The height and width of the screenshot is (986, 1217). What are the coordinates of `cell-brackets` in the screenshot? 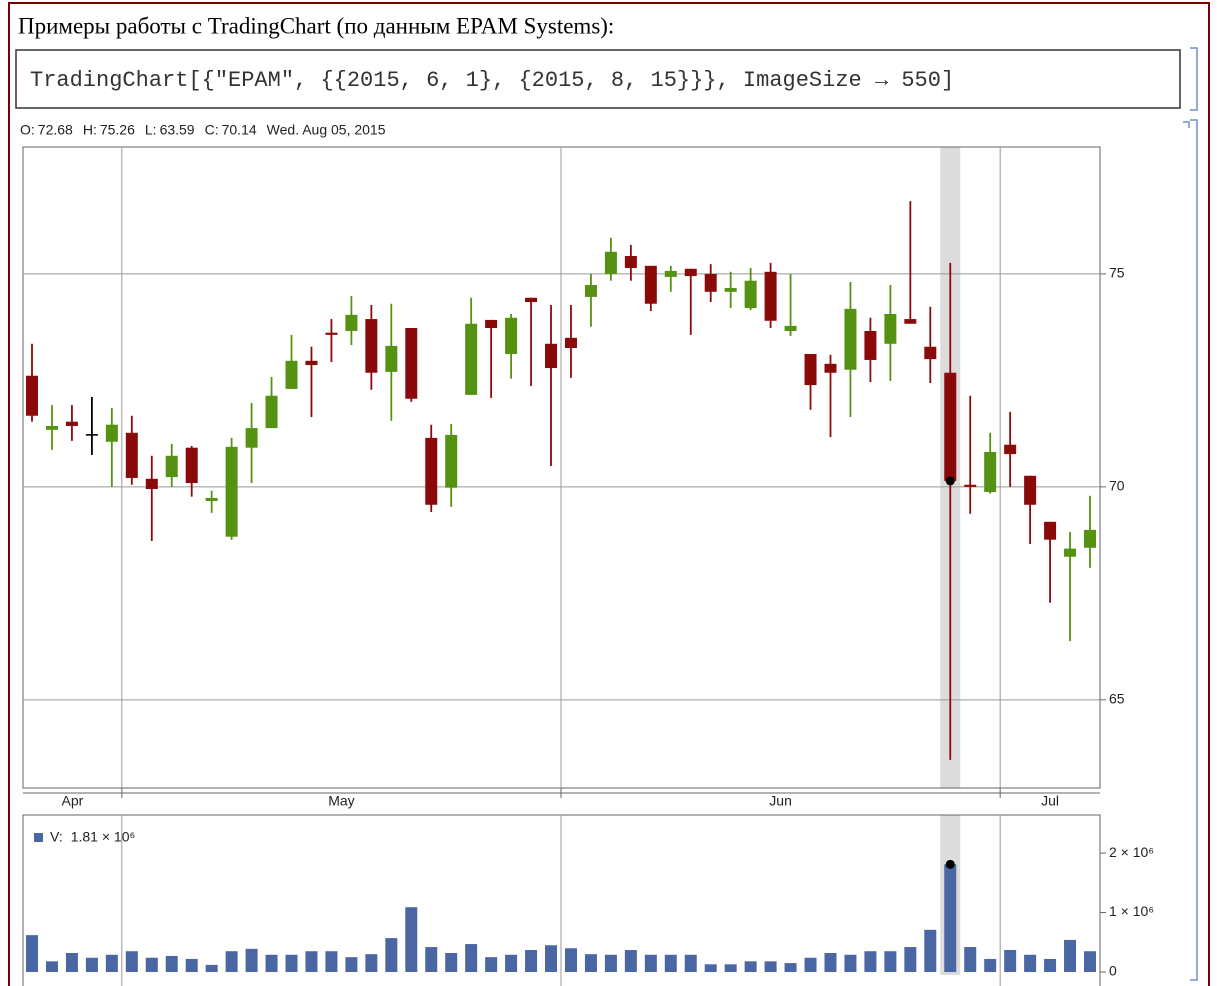 It's located at (1190, 514).